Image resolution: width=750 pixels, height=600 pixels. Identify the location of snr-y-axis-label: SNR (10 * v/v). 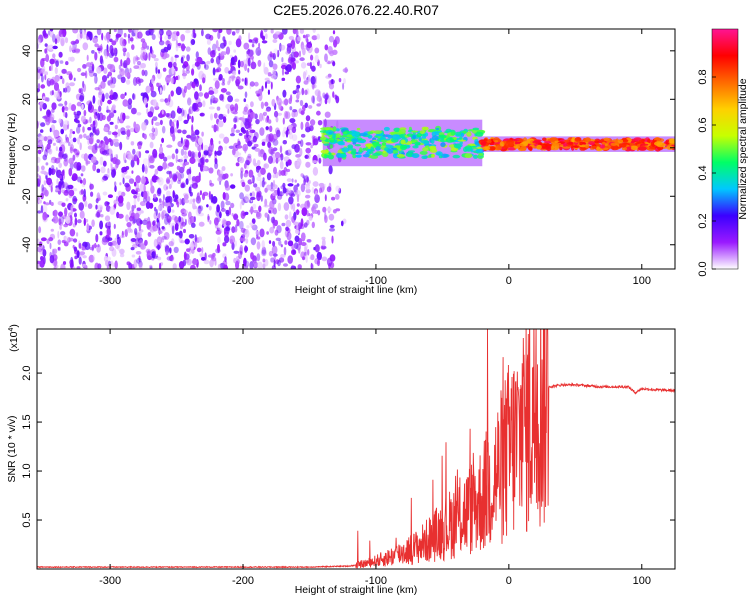
(12, 448).